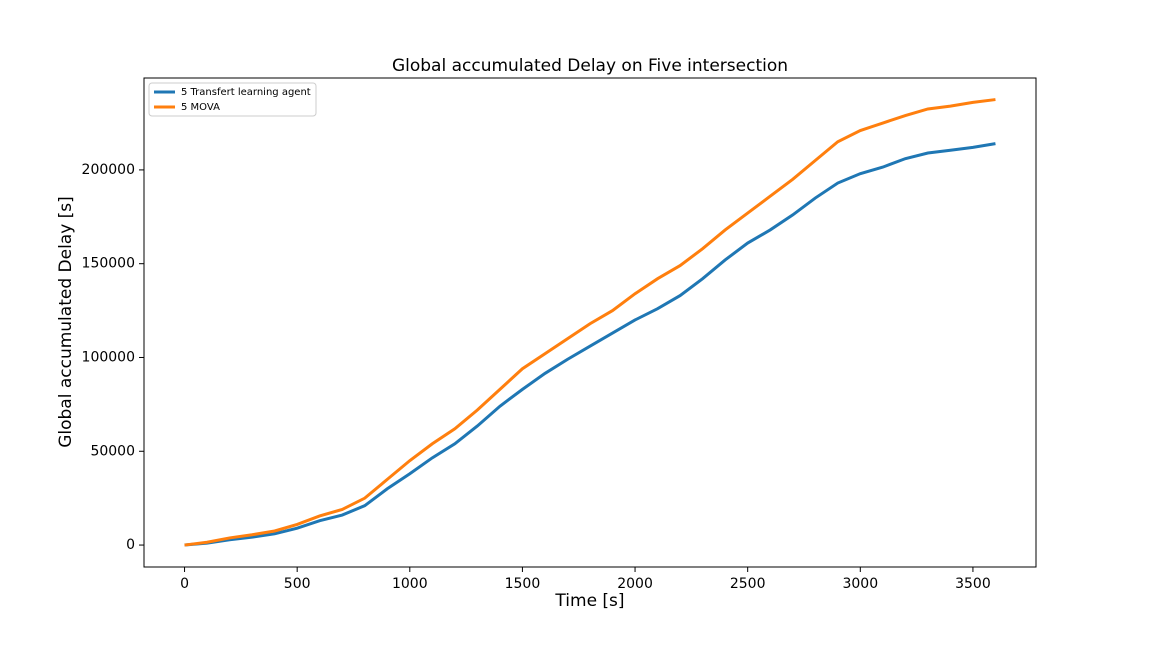  What do you see at coordinates (635, 584) in the screenshot?
I see `x-tick-label: 2000` at bounding box center [635, 584].